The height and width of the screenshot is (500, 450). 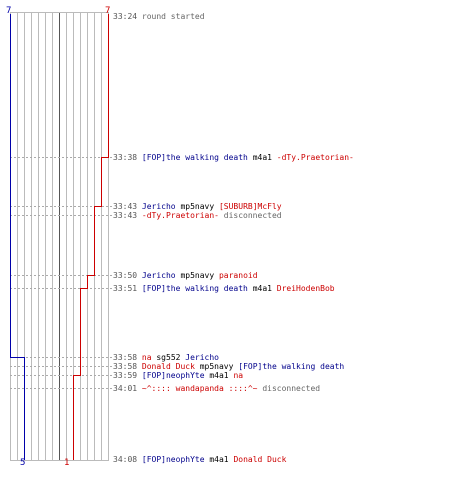 I want to click on blue-team-line, so click(x=17, y=237).